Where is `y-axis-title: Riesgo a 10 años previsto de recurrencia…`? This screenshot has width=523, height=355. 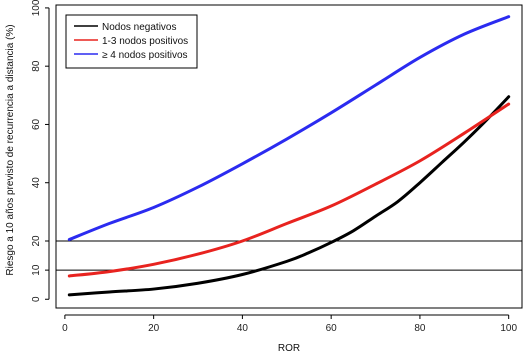 y-axis-title: Riesgo a 10 años previsto de recurrencia… is located at coordinates (10, 149).